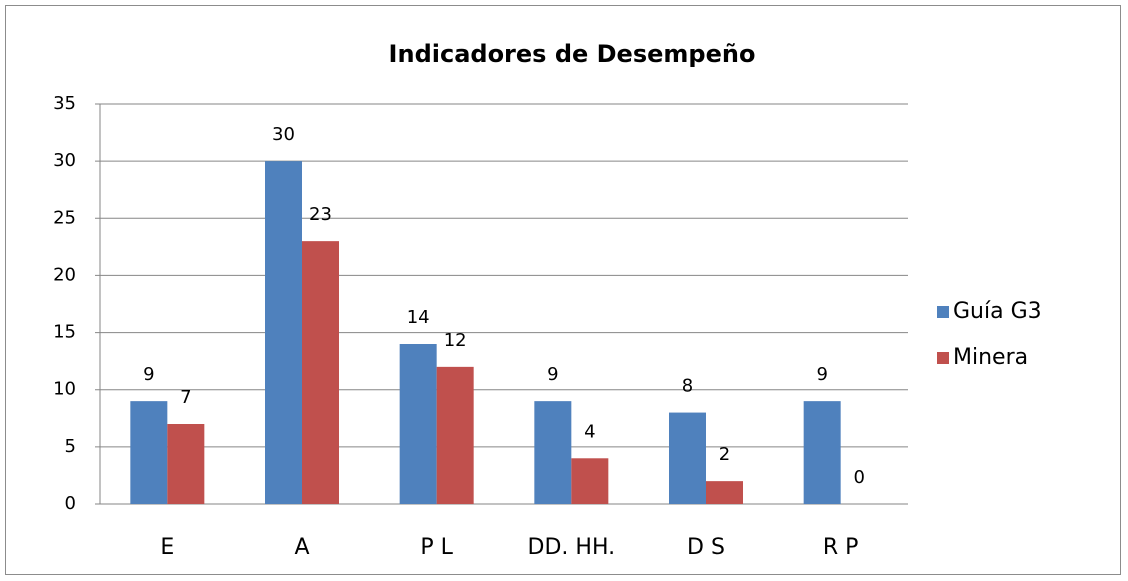 This screenshot has width=1128, height=581. Describe the element at coordinates (589, 431) in the screenshot. I see `value-label: 4` at that location.